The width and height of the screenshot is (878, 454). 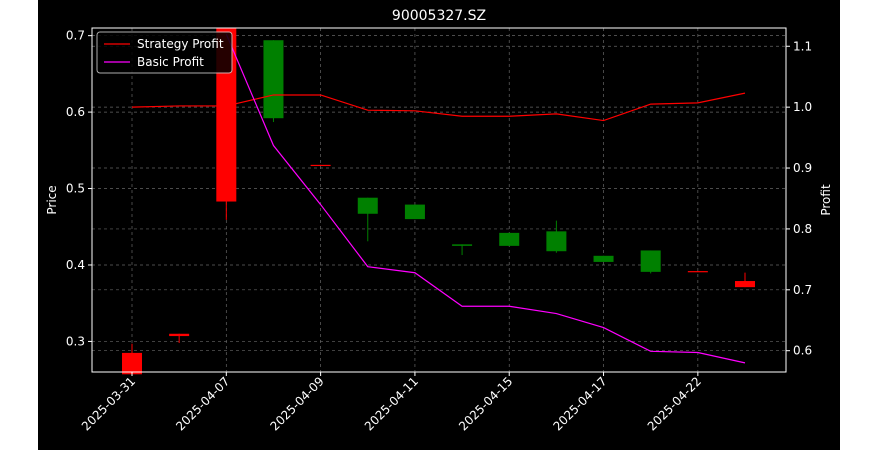 What do you see at coordinates (202, 403) in the screenshot?
I see `x-tick-label: 2025-04-07` at bounding box center [202, 403].